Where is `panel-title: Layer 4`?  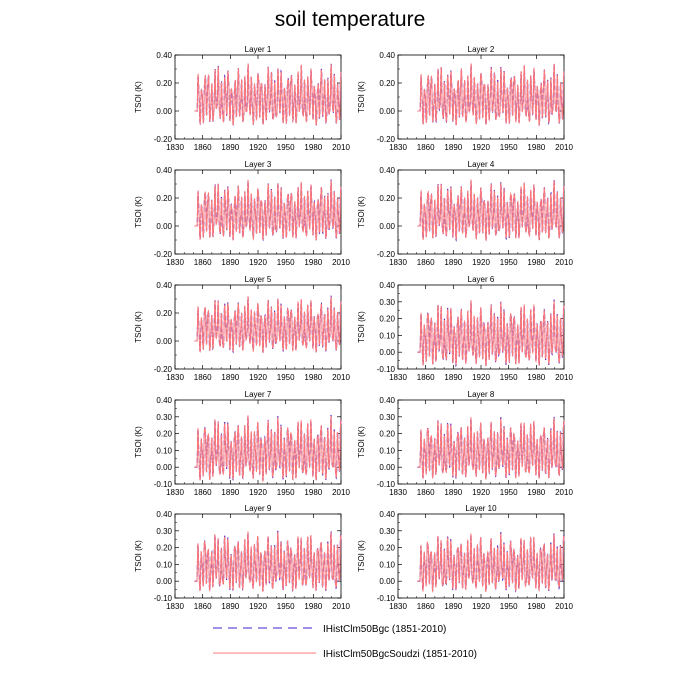
panel-title: Layer 4 is located at coordinates (481, 164).